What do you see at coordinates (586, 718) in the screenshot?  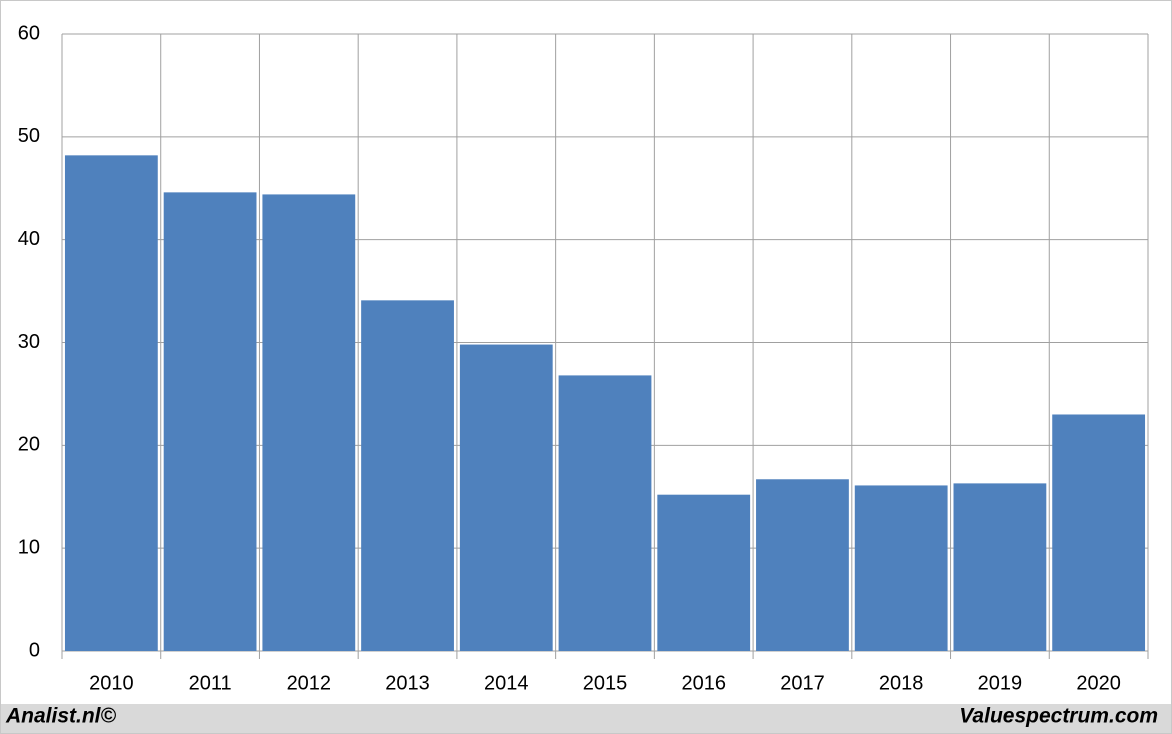 I see `footer-band` at bounding box center [586, 718].